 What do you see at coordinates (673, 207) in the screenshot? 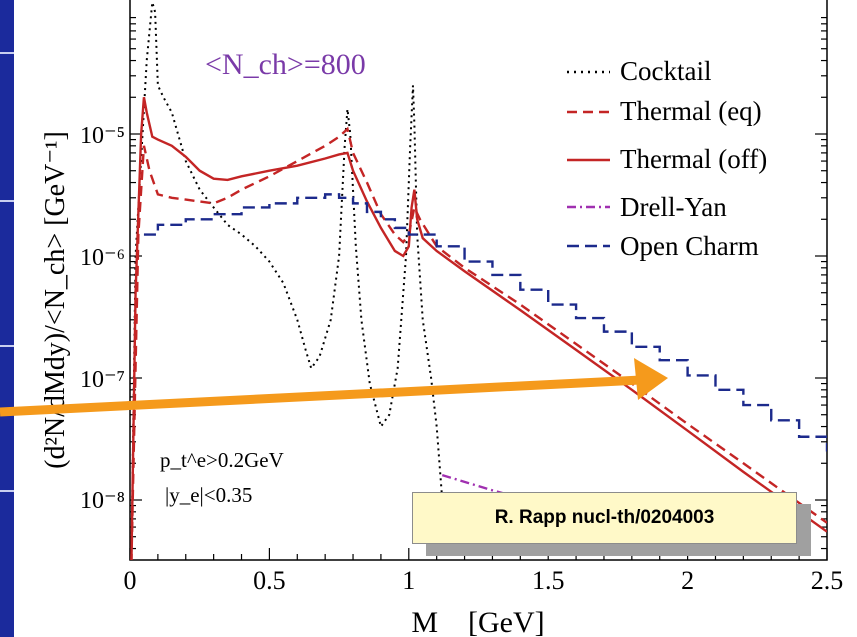
I see `legend-label: Drell-Yan` at bounding box center [673, 207].